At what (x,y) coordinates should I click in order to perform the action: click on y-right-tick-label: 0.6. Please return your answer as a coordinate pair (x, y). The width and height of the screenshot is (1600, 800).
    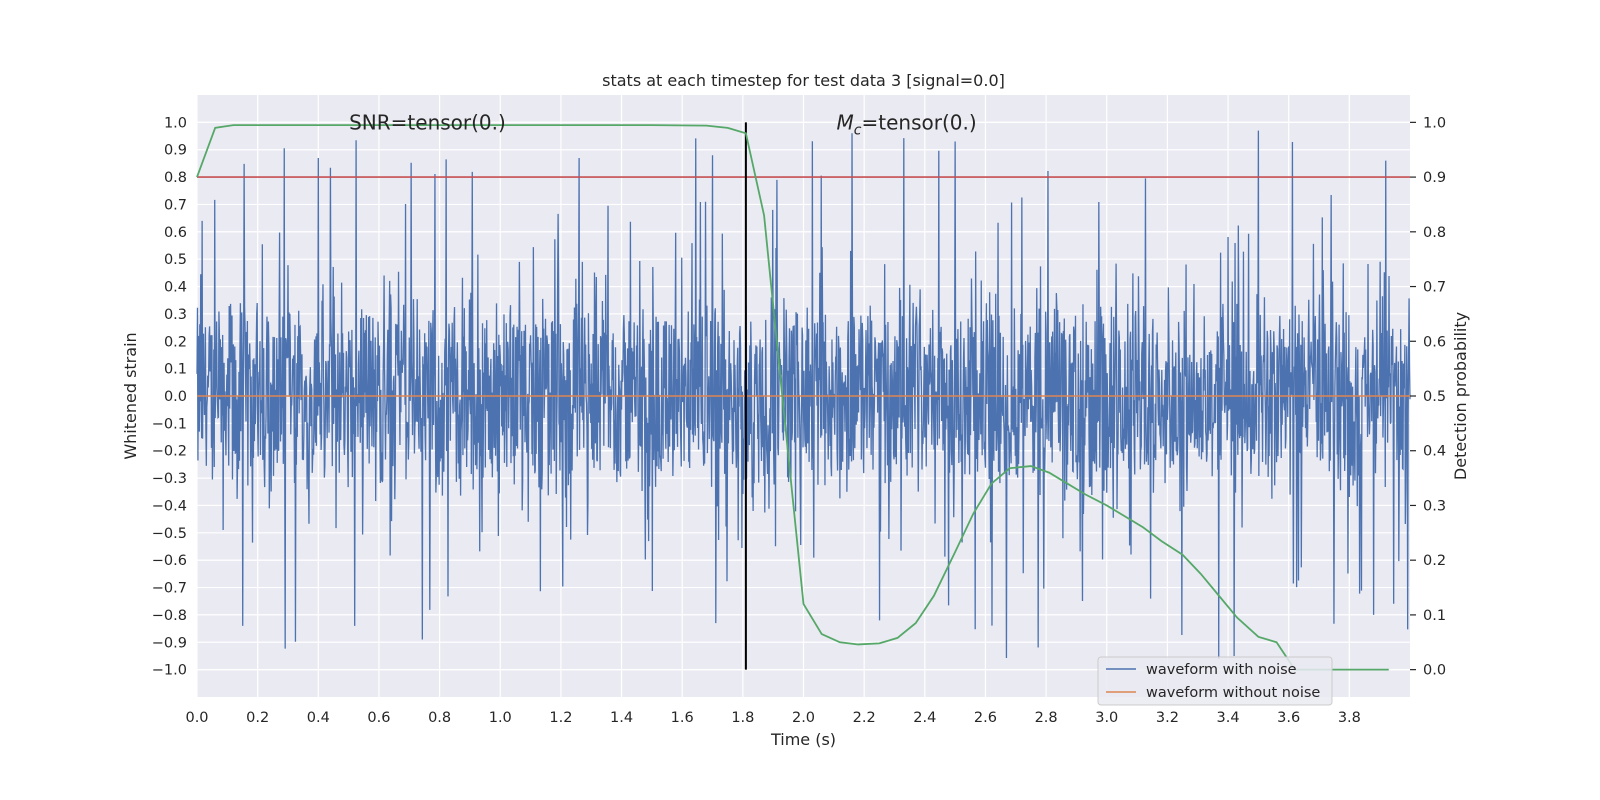
    Looking at the image, I should click on (1434, 342).